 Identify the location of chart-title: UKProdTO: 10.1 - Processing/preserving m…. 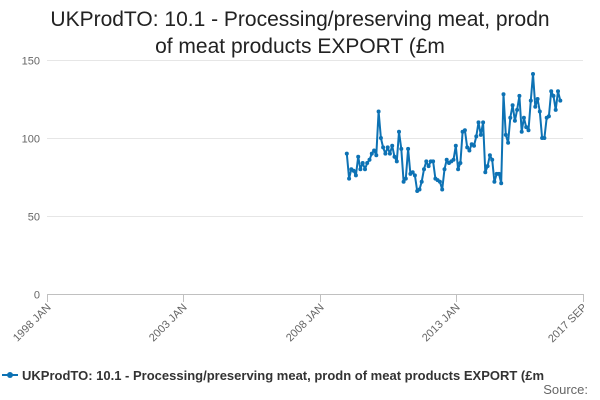
(300, 33).